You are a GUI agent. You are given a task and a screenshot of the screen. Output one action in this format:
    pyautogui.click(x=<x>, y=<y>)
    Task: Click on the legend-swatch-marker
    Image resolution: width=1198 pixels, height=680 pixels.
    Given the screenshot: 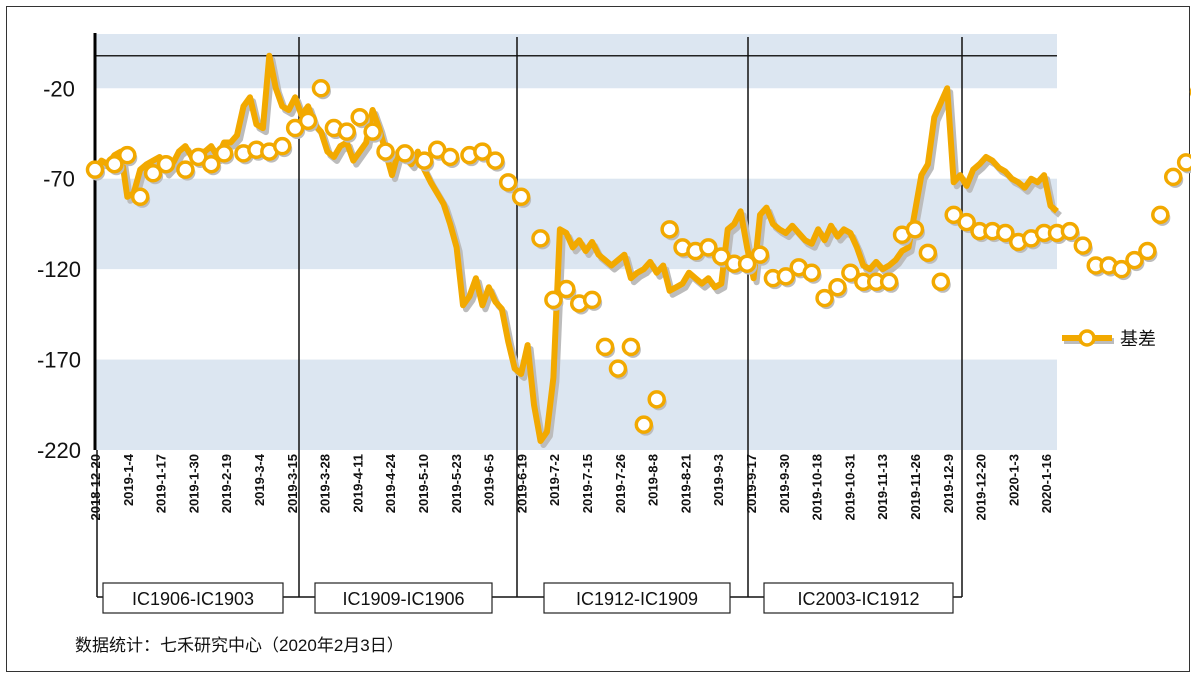 What is the action you would take?
    pyautogui.click(x=1087, y=338)
    